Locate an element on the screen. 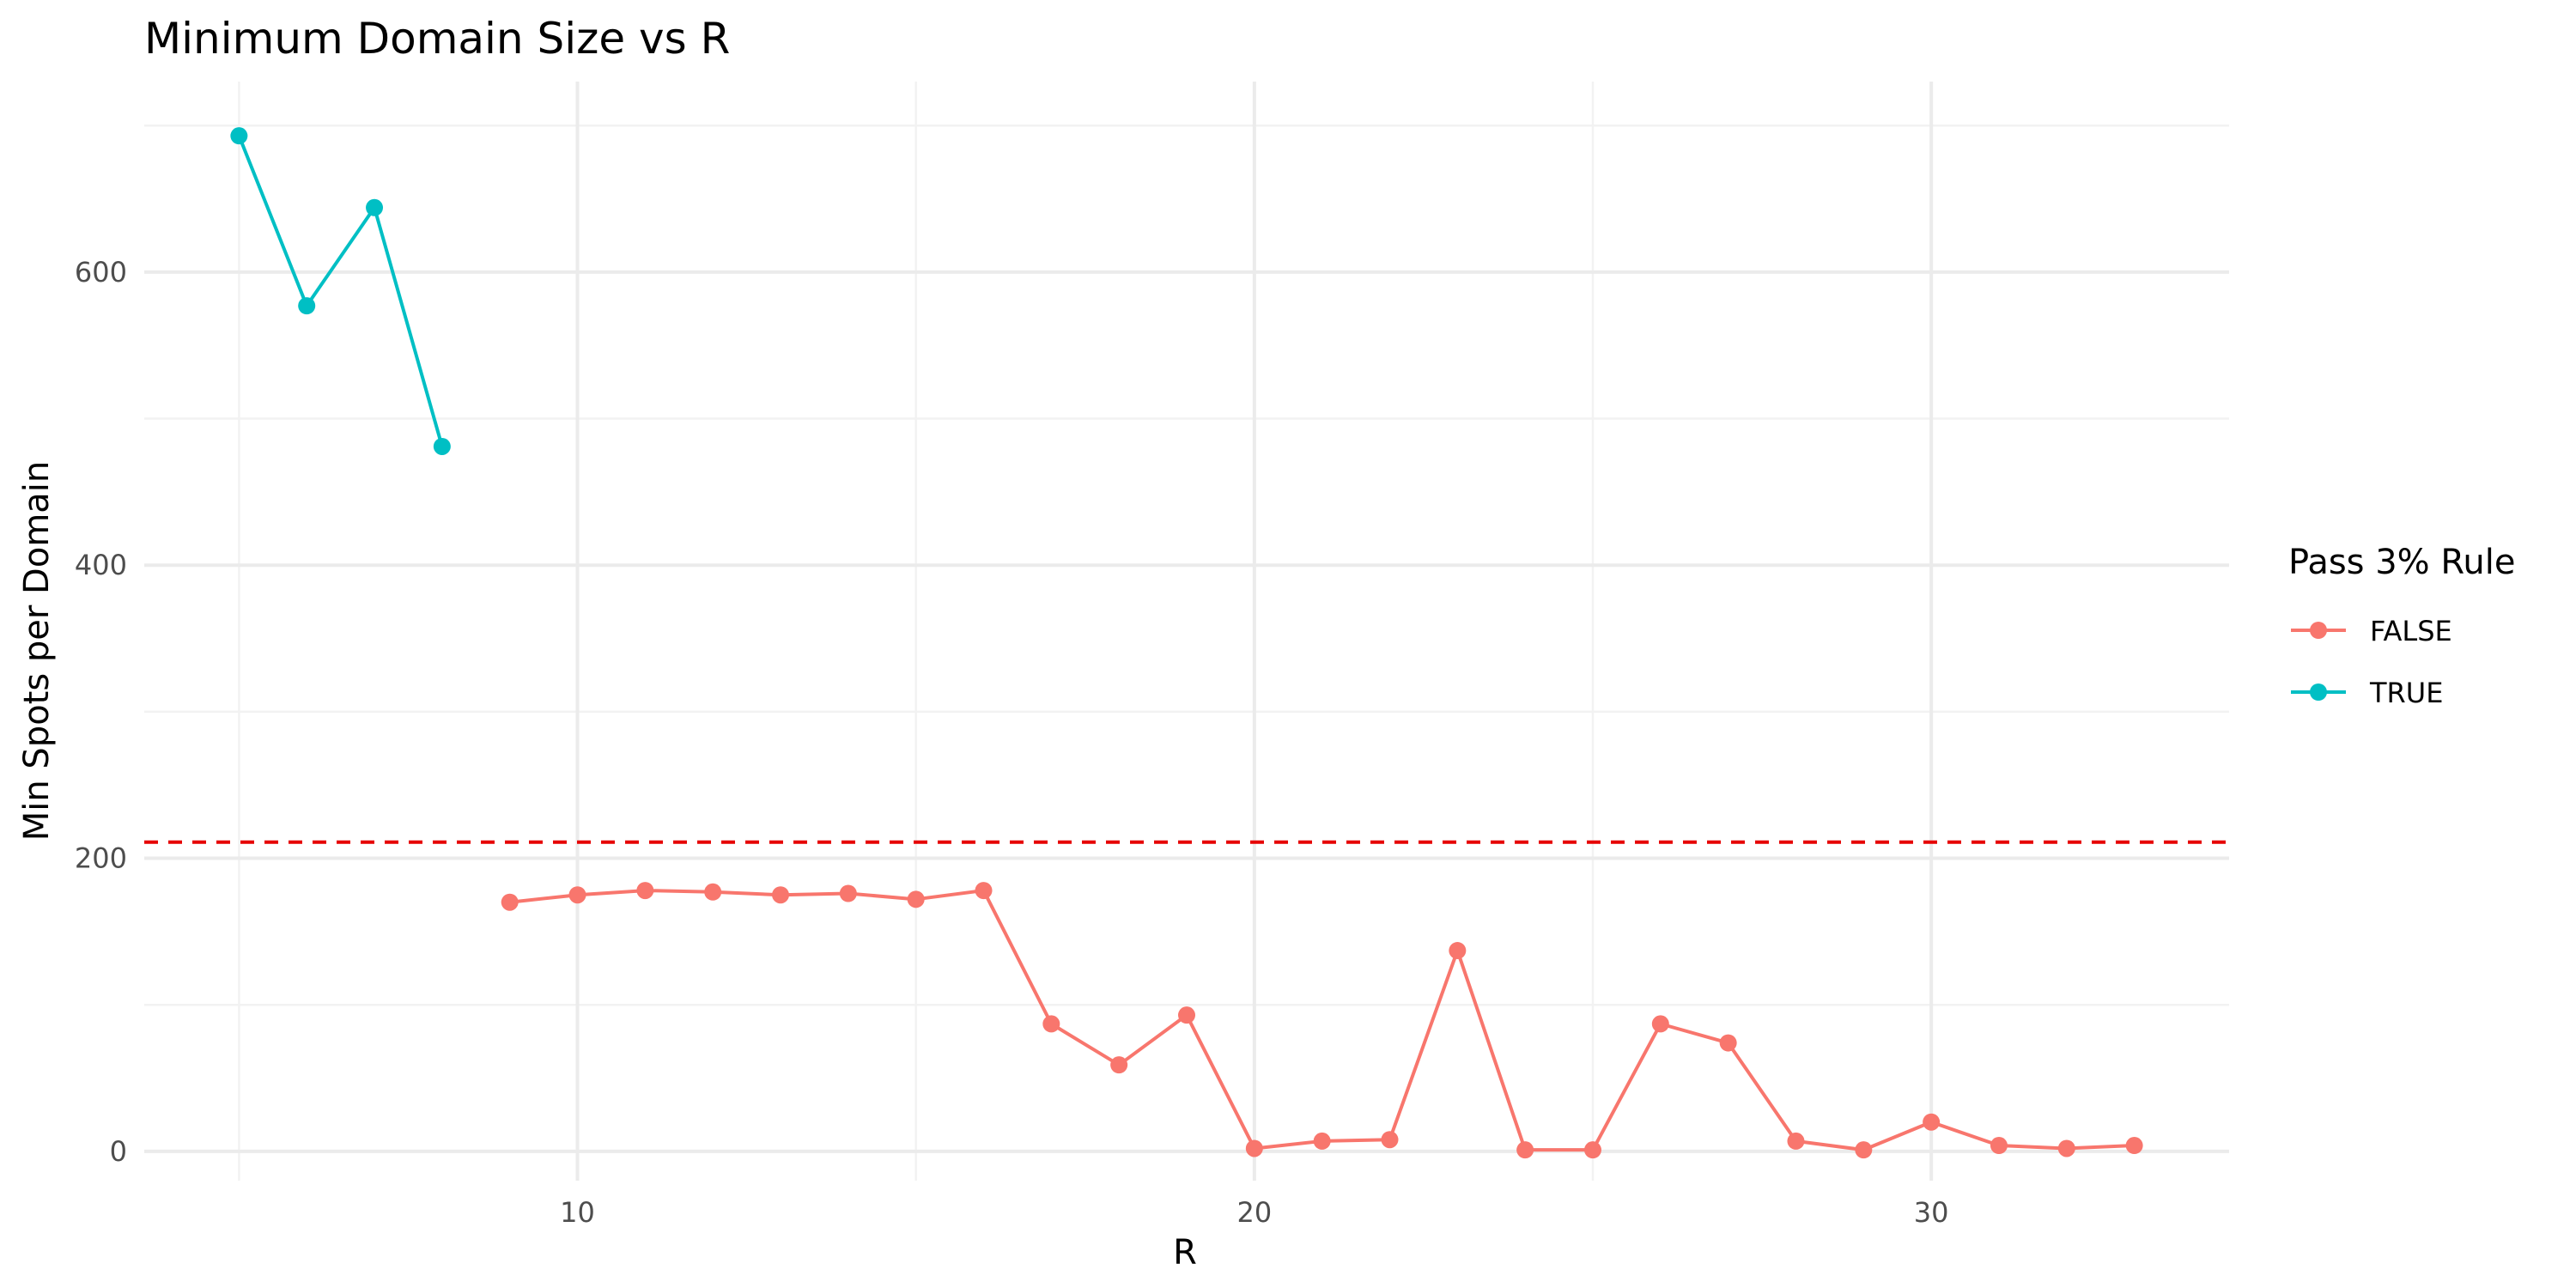 The width and height of the screenshot is (2576, 1288). y-tick-label: 0 is located at coordinates (118, 1151).